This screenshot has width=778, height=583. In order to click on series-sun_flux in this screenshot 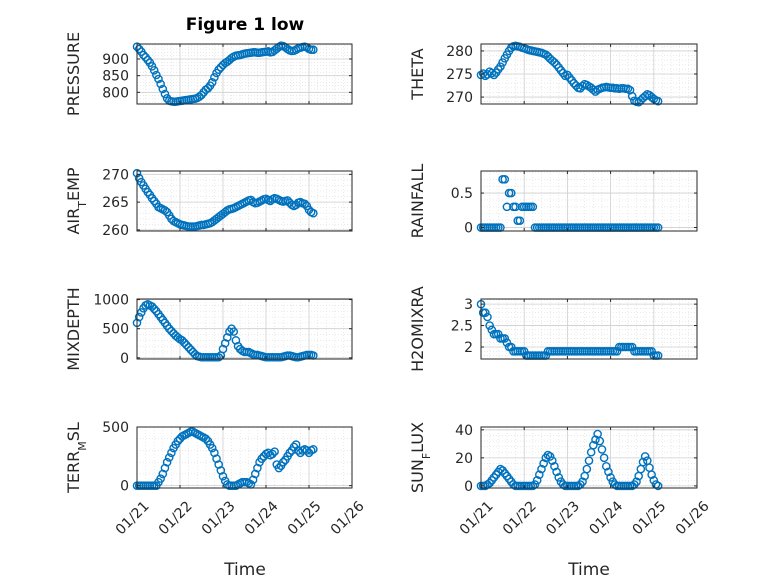, I will do `click(569, 460)`.